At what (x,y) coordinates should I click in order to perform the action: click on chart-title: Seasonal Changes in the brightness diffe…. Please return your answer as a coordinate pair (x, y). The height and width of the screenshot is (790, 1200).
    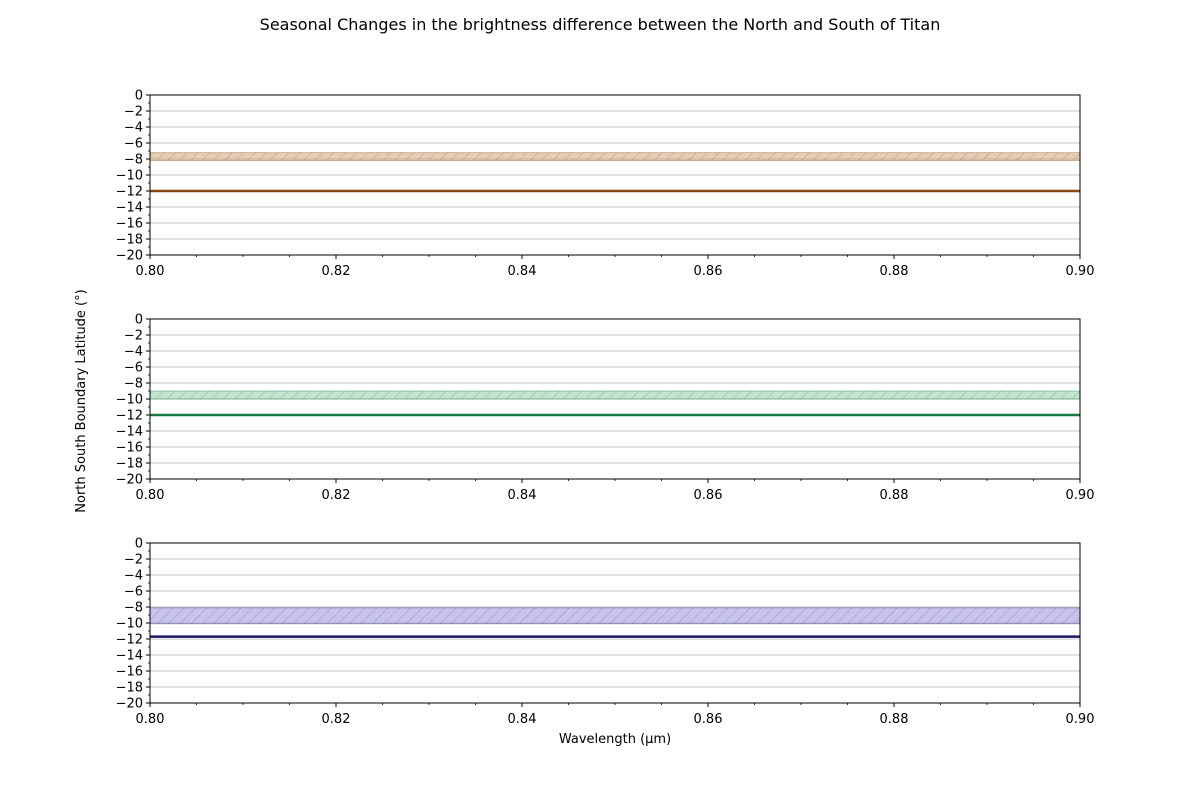
    Looking at the image, I should click on (600, 24).